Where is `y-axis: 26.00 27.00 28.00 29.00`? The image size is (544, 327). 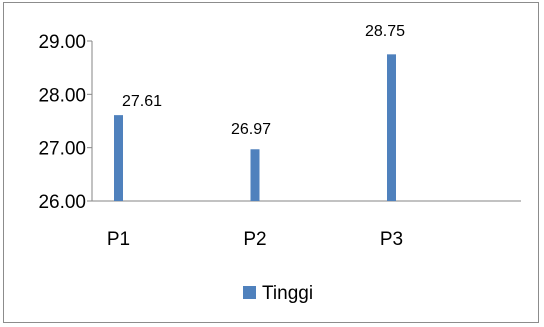 y-axis: 26.00 27.00 28.00 29.00 is located at coordinates (65, 122).